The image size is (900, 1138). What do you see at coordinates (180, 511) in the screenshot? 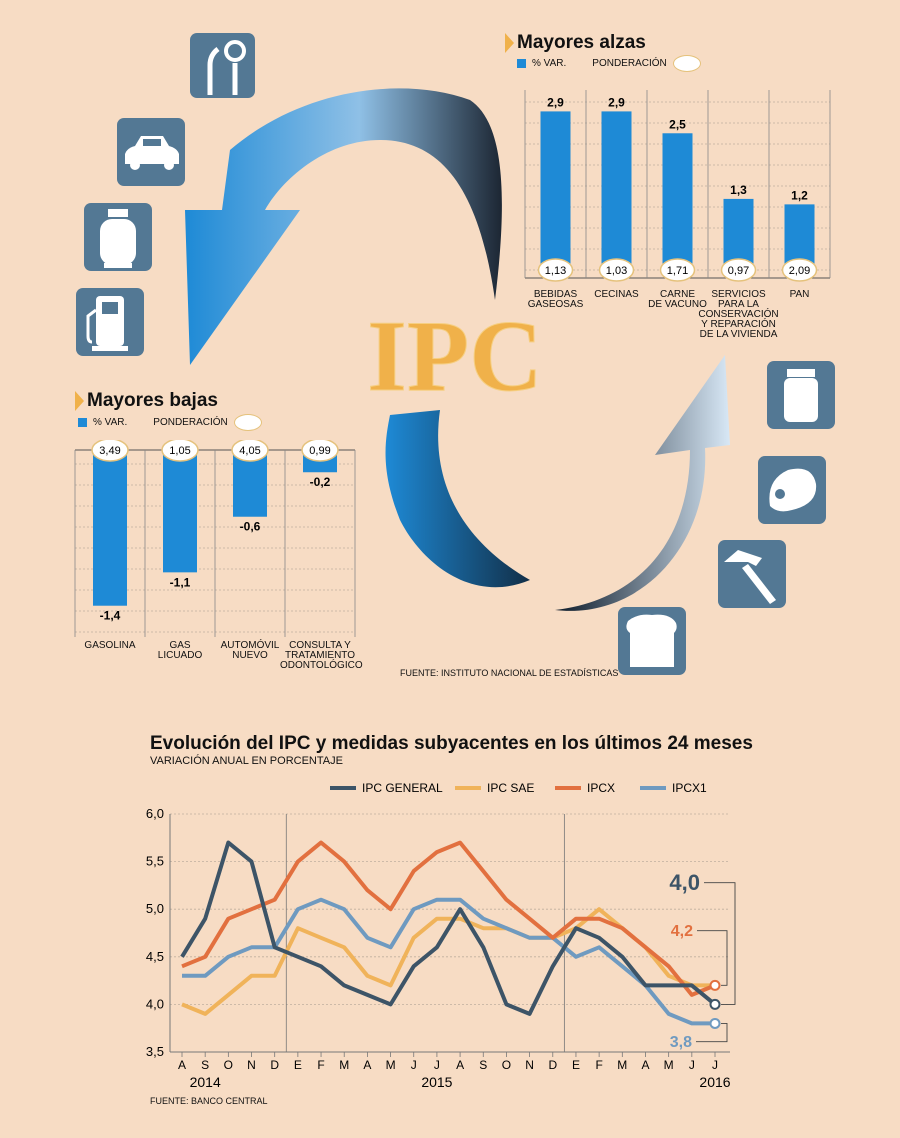
I see `bajas-bar` at bounding box center [180, 511].